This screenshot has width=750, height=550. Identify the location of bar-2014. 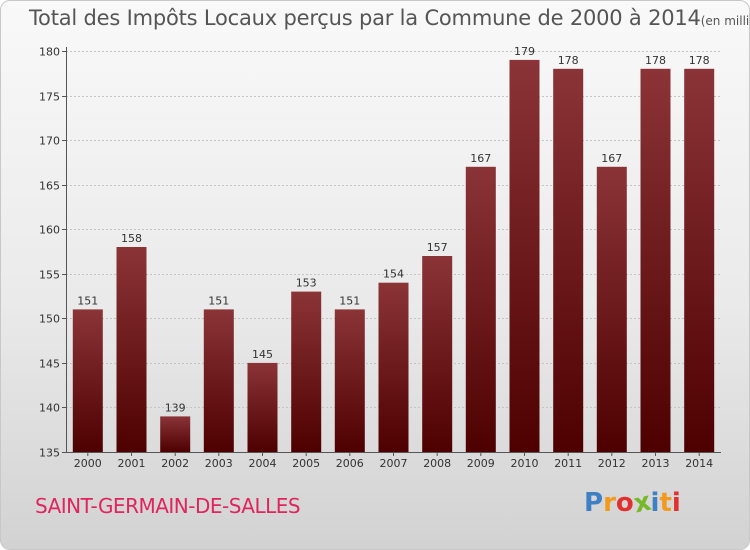
(699, 260).